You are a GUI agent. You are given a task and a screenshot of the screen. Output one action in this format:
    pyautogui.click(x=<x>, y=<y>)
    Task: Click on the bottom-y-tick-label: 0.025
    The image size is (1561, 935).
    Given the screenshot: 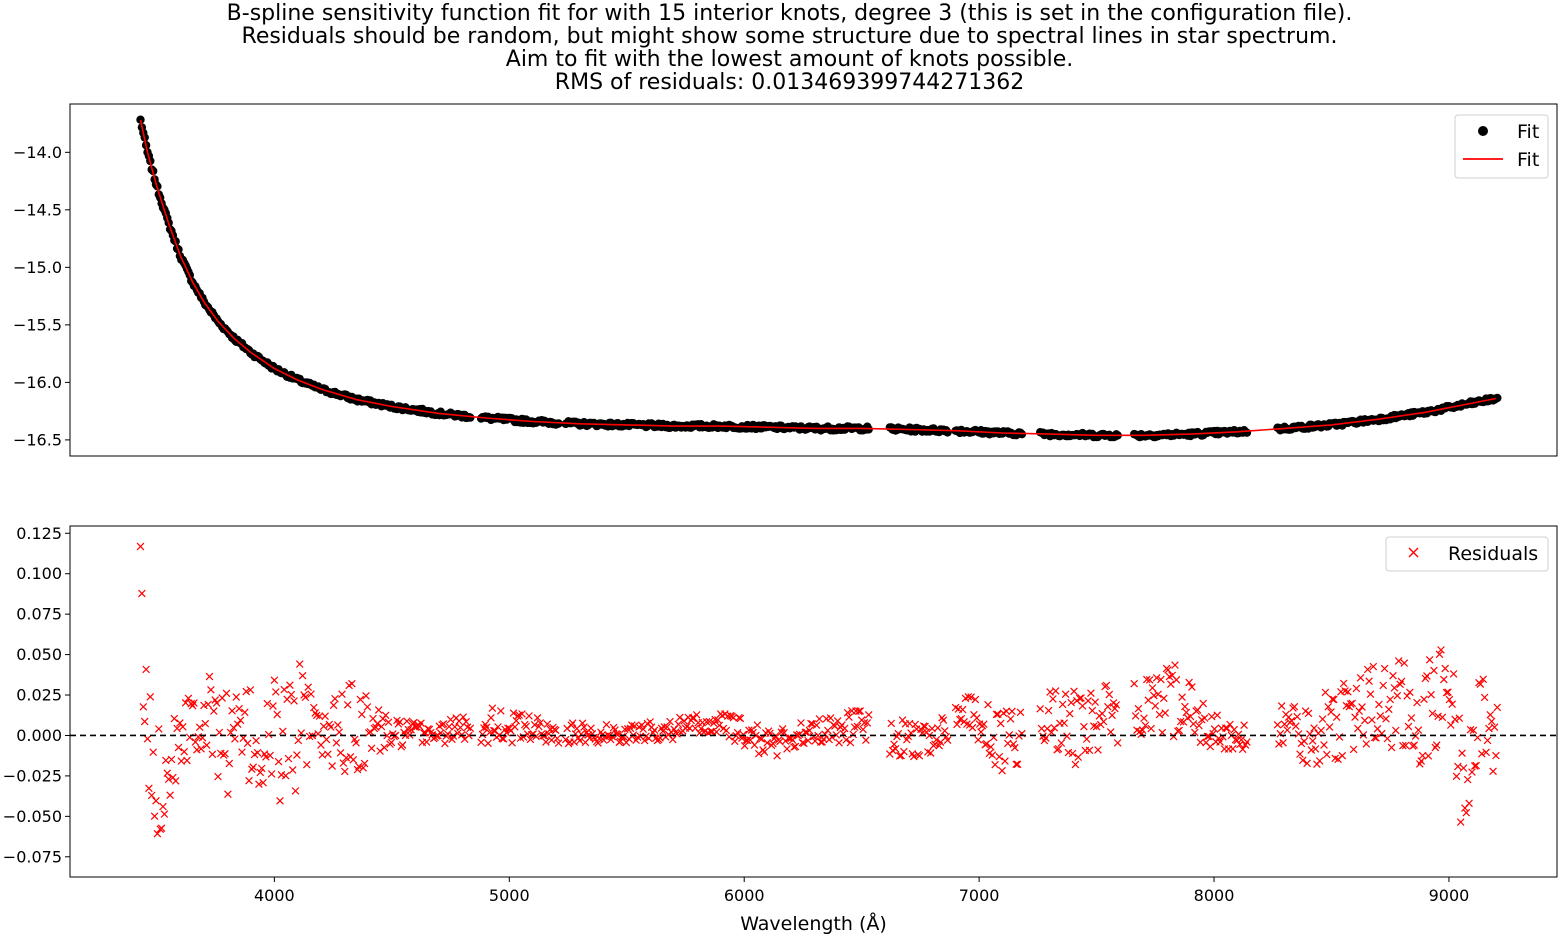 What is the action you would take?
    pyautogui.click(x=39, y=695)
    